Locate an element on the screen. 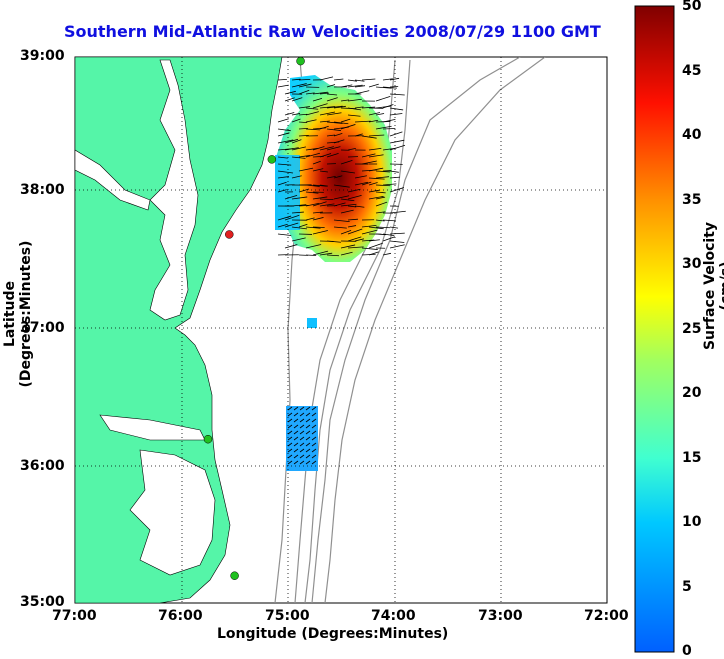 The image size is (724, 659). y-tick: 39:00 is located at coordinates (42, 56).